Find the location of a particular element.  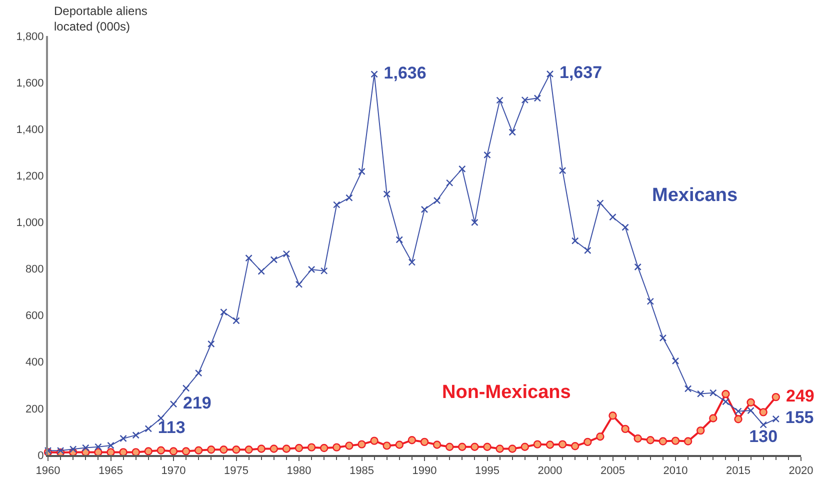

y-tick-label: 0 is located at coordinates (41, 456).